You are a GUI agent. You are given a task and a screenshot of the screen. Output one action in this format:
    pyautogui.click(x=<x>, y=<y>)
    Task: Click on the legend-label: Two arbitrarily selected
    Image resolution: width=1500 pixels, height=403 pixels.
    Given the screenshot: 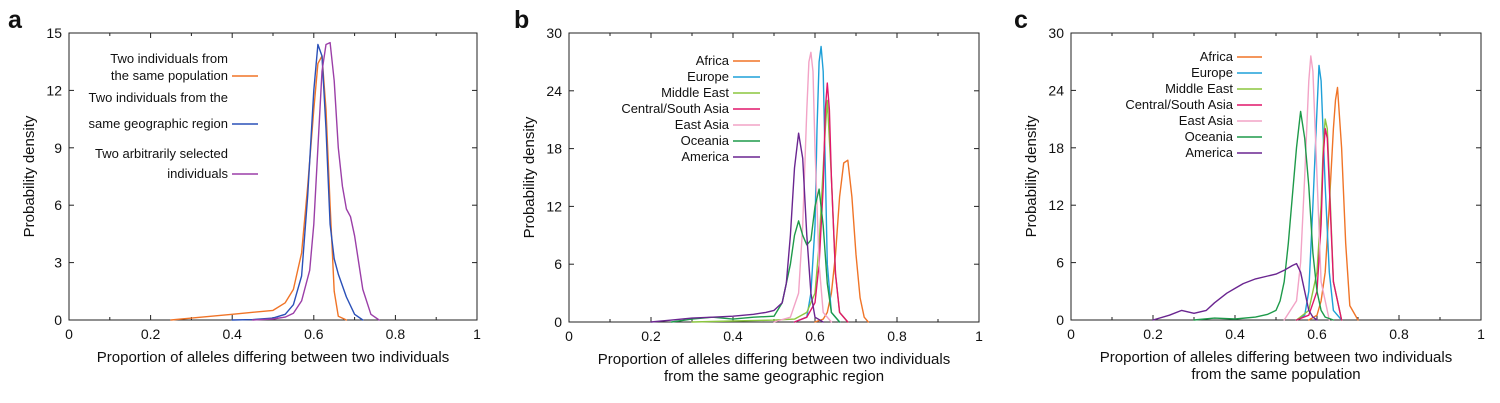 What is the action you would take?
    pyautogui.click(x=161, y=153)
    